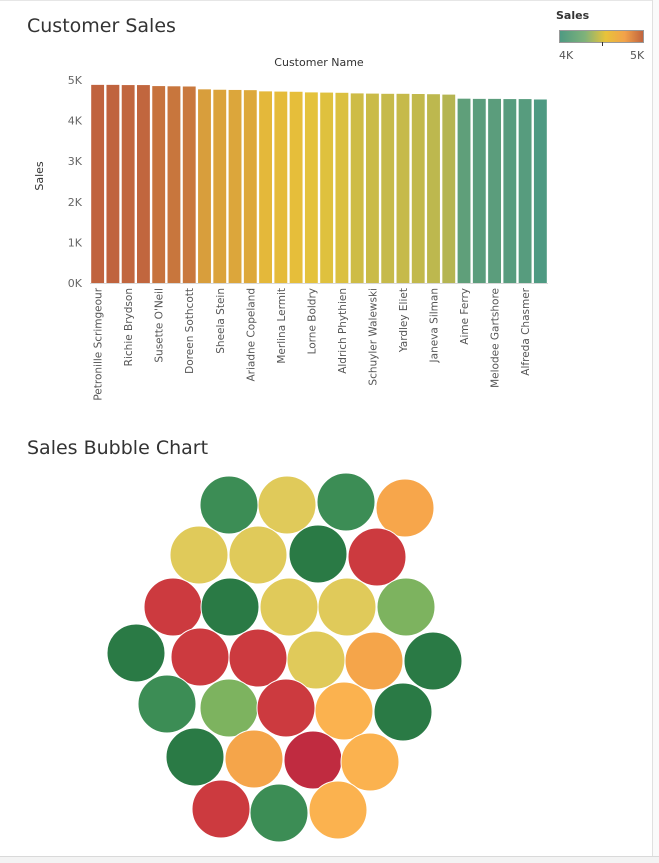  Describe the element at coordinates (101, 26) in the screenshot. I see `sheet-title-customer-sales: Customer Sales` at that location.